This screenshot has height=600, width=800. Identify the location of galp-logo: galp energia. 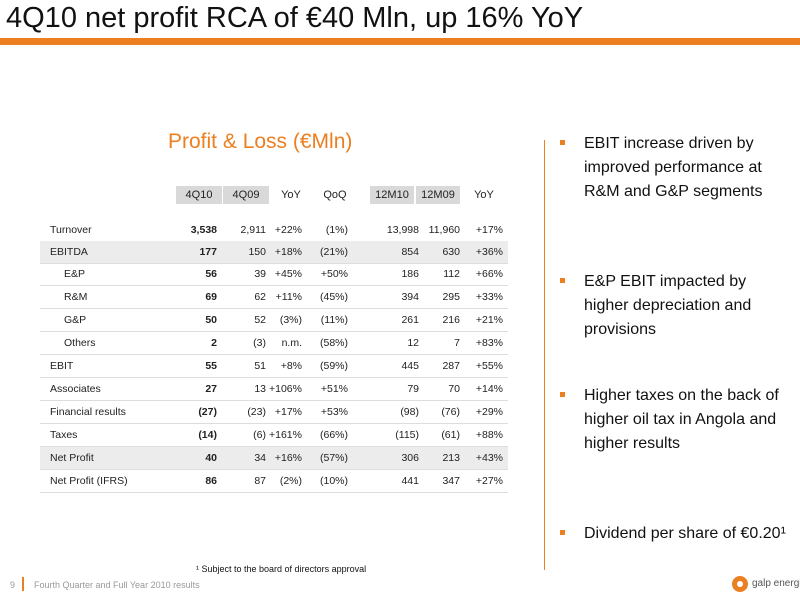
(766, 585).